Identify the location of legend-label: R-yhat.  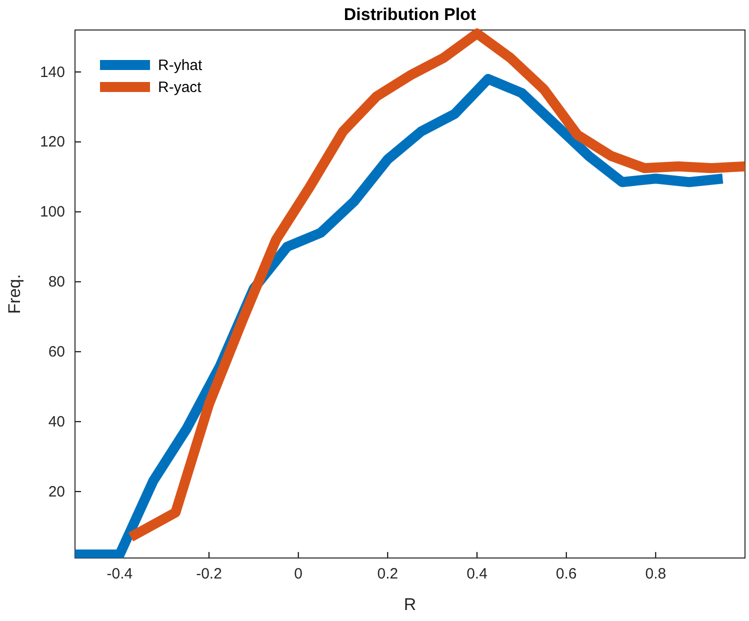
(181, 65).